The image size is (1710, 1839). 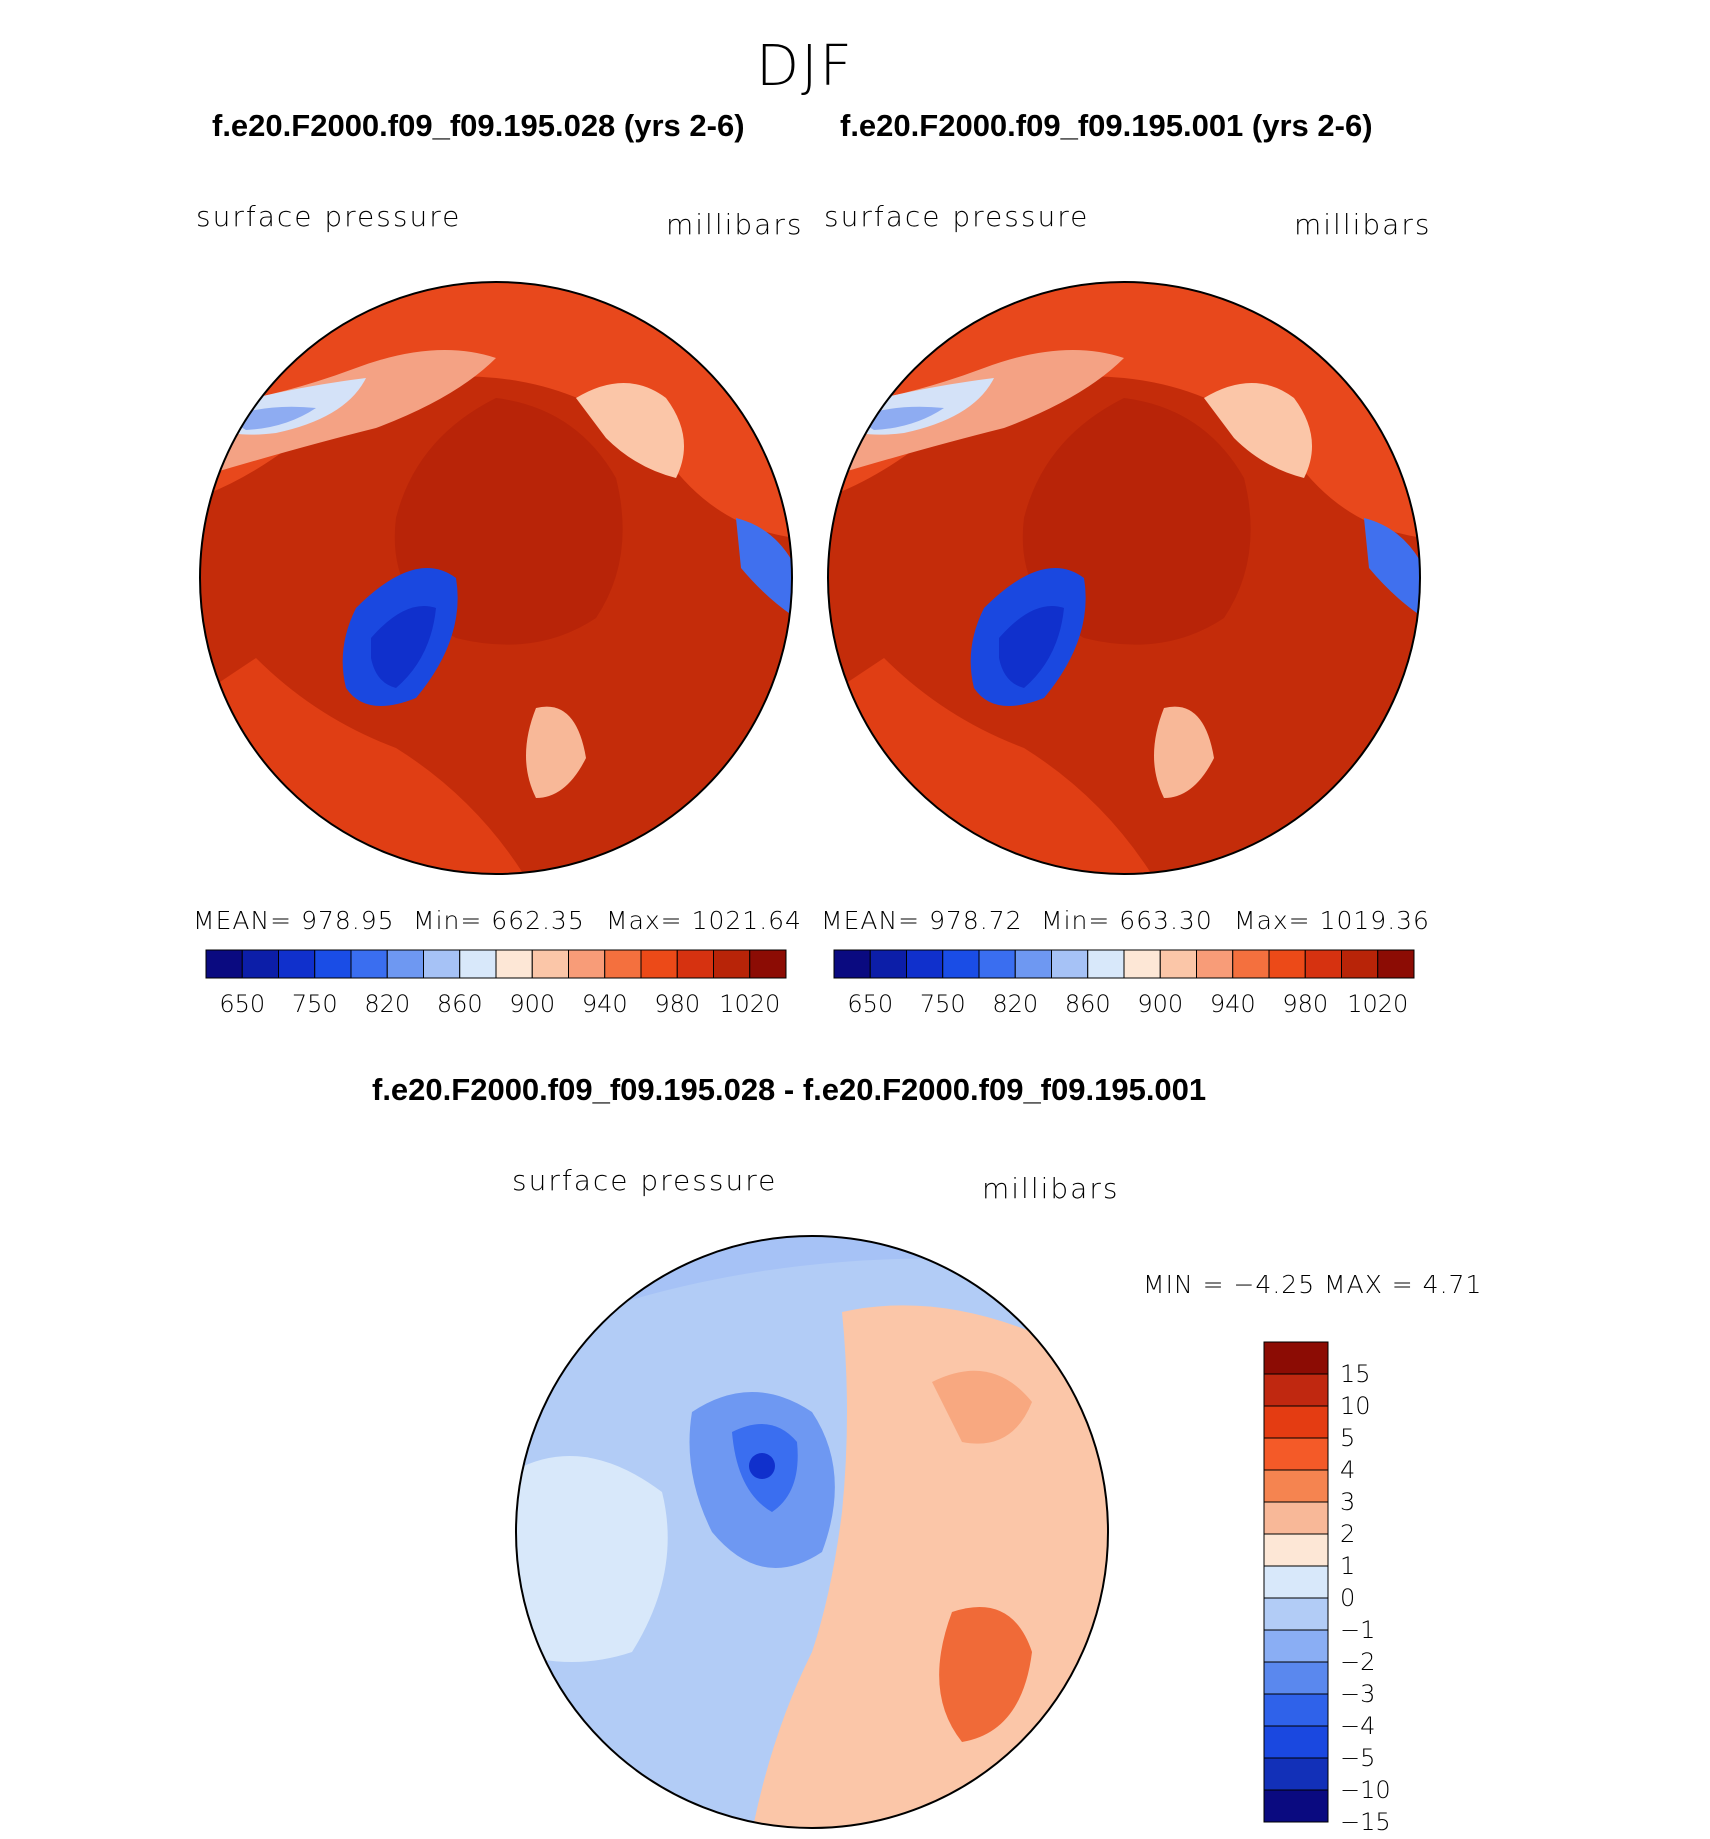 What do you see at coordinates (1232, 1004) in the screenshot?
I see `panel2-colorbar-tick: 940` at bounding box center [1232, 1004].